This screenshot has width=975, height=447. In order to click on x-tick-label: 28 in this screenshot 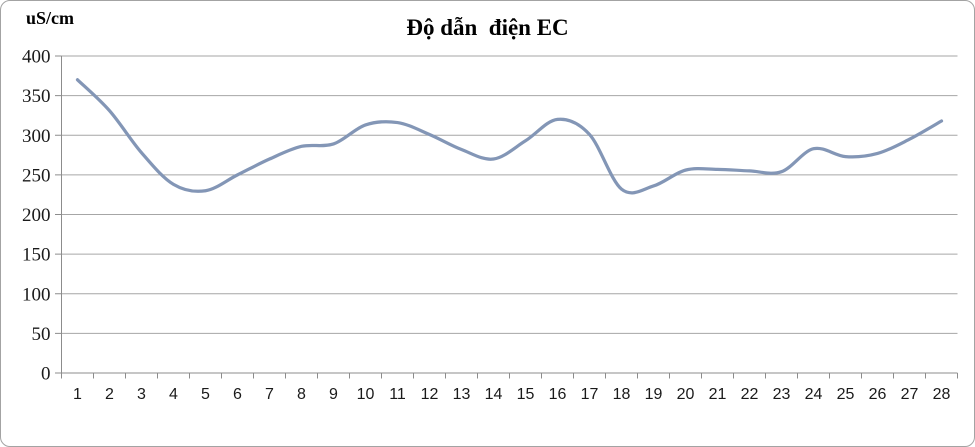, I will do `click(942, 394)`.